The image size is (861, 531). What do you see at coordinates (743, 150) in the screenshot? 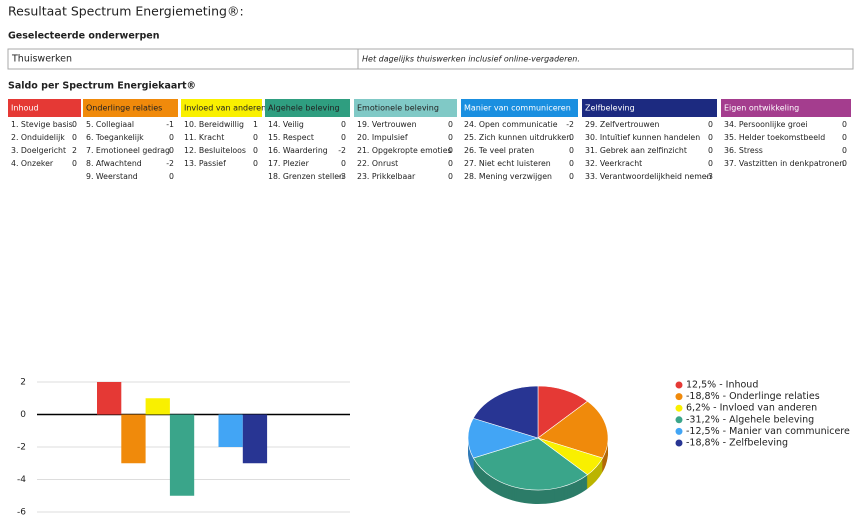
I see `item-label: 36. Stress` at bounding box center [743, 150].